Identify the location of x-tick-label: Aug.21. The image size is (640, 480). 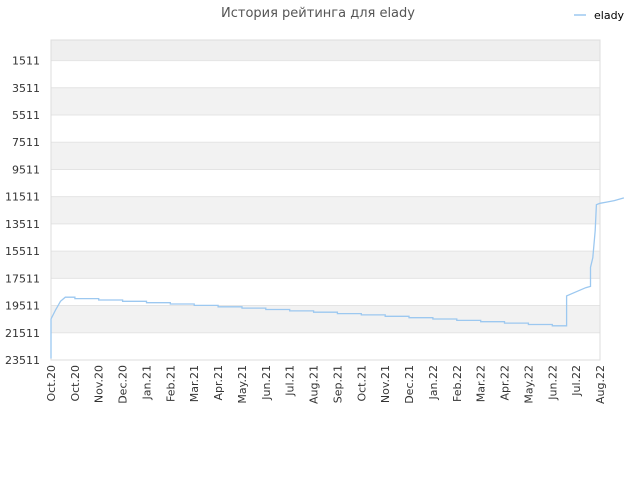
(314, 384).